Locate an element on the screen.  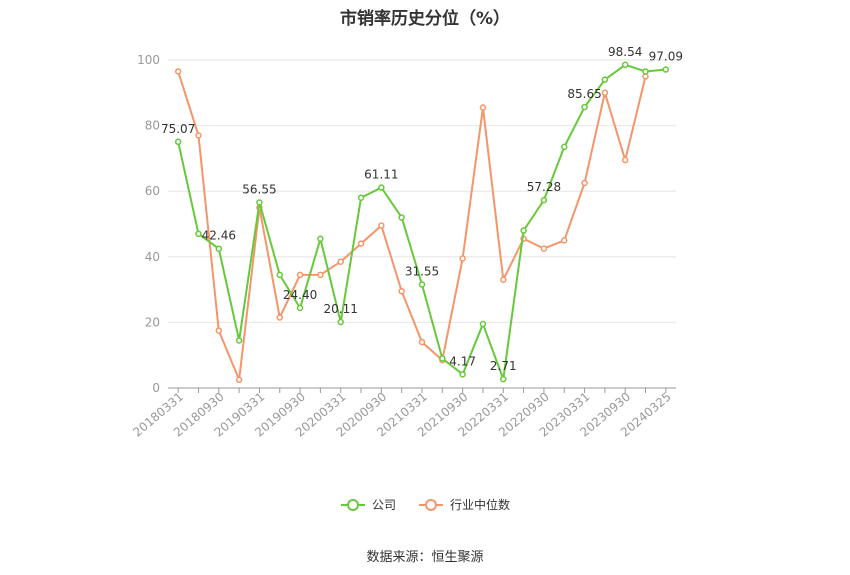
legend-item-industry: 行业中位数 is located at coordinates (464, 504).